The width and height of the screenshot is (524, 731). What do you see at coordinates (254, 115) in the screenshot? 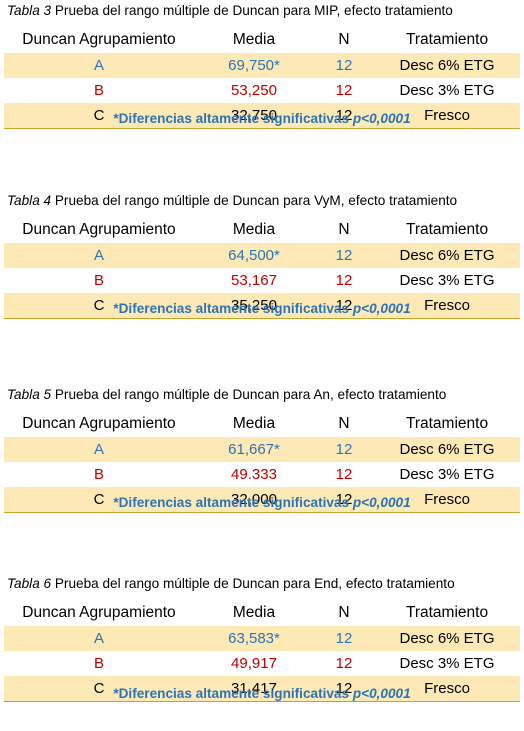
I see `cell-media: 32,750` at bounding box center [254, 115].